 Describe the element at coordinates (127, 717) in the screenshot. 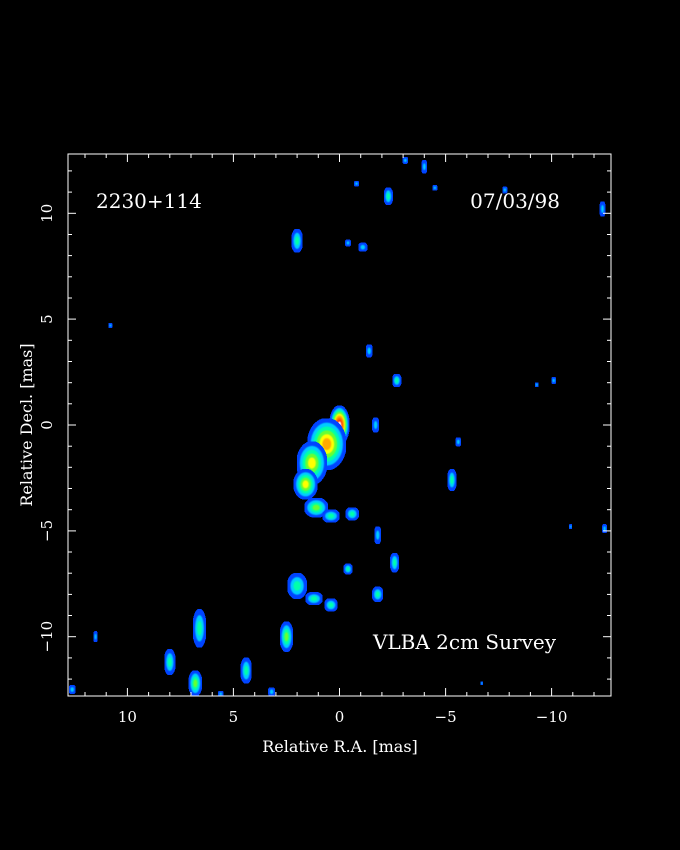

I see `x-tick-label: 10` at that location.